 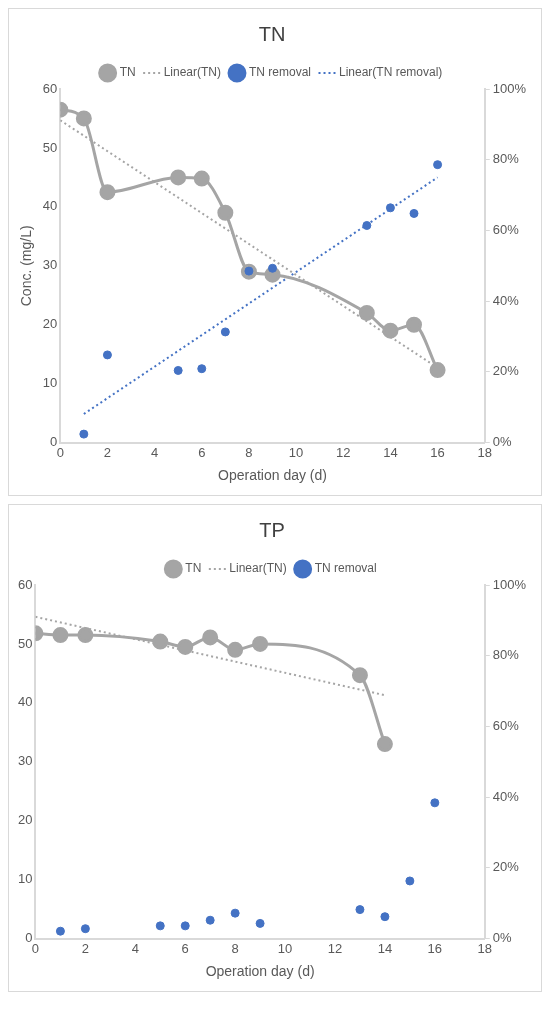 I want to click on chart-title: TP, so click(x=272, y=529).